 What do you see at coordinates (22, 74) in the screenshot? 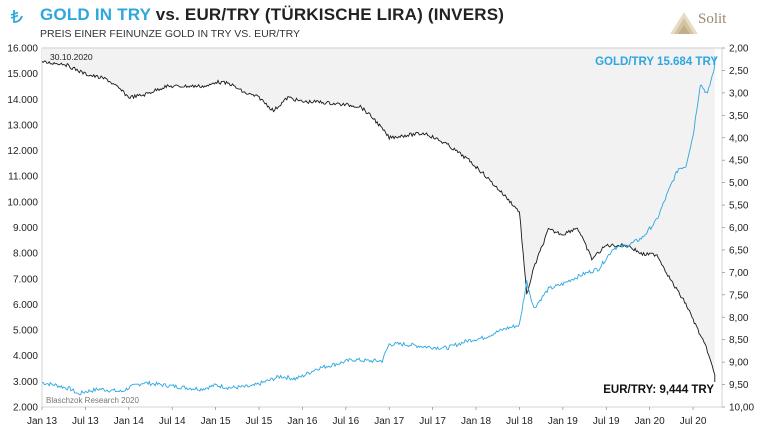
I see `left-axis-tick-label: 15.000` at bounding box center [22, 74].